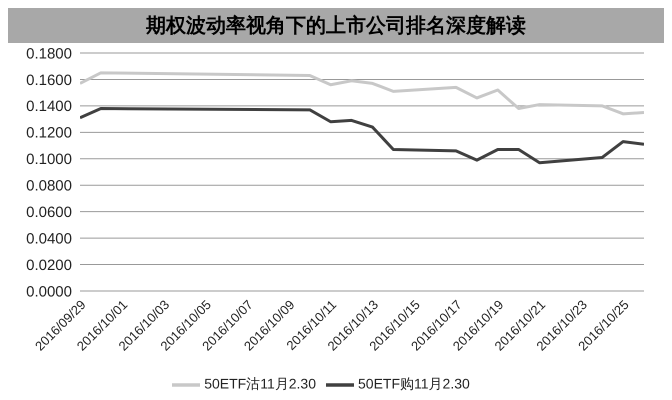  What do you see at coordinates (336, 25) in the screenshot?
I see `chart-title: 期权波动率视角下的上市公司排名深度解读` at bounding box center [336, 25].